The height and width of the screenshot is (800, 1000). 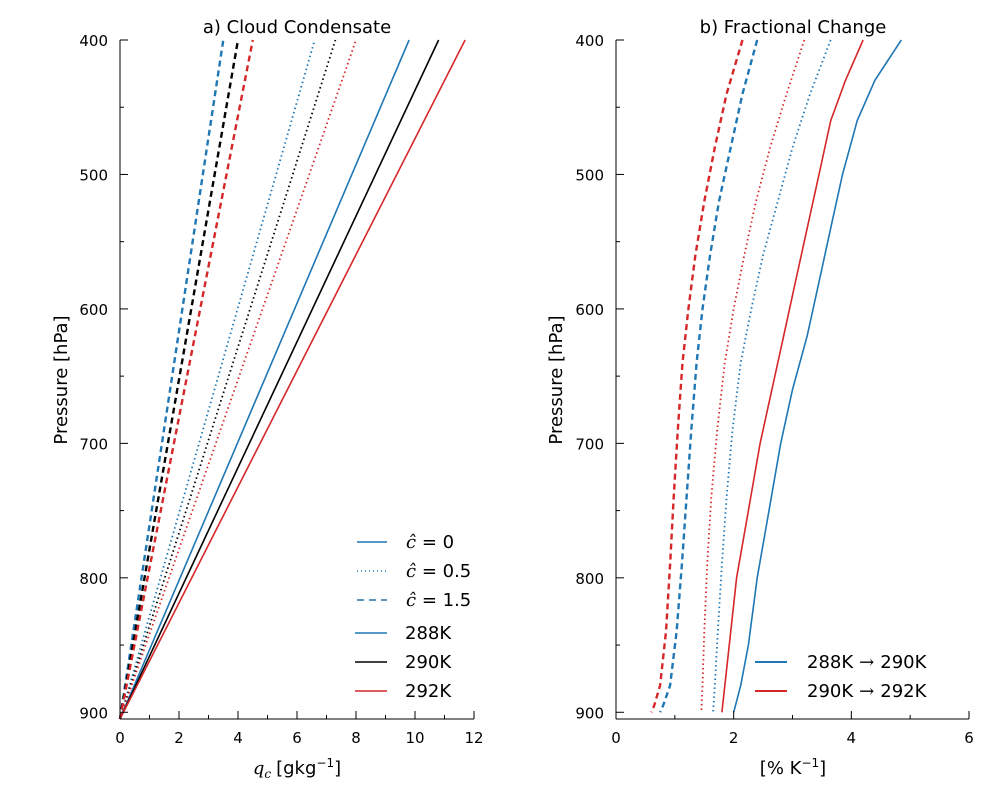 I want to click on panel-b-xlabel: [% K−1], so click(x=793, y=767).